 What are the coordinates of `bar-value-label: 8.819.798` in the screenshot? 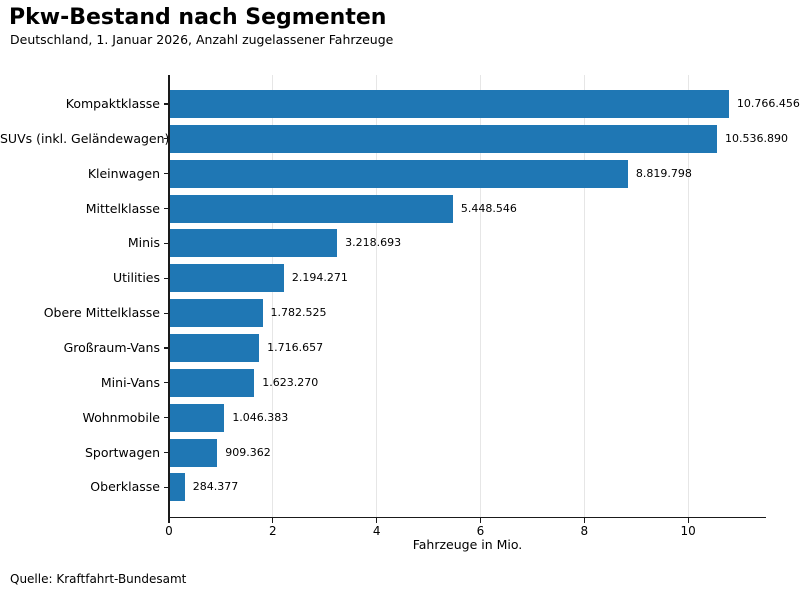 It's located at (663, 173).